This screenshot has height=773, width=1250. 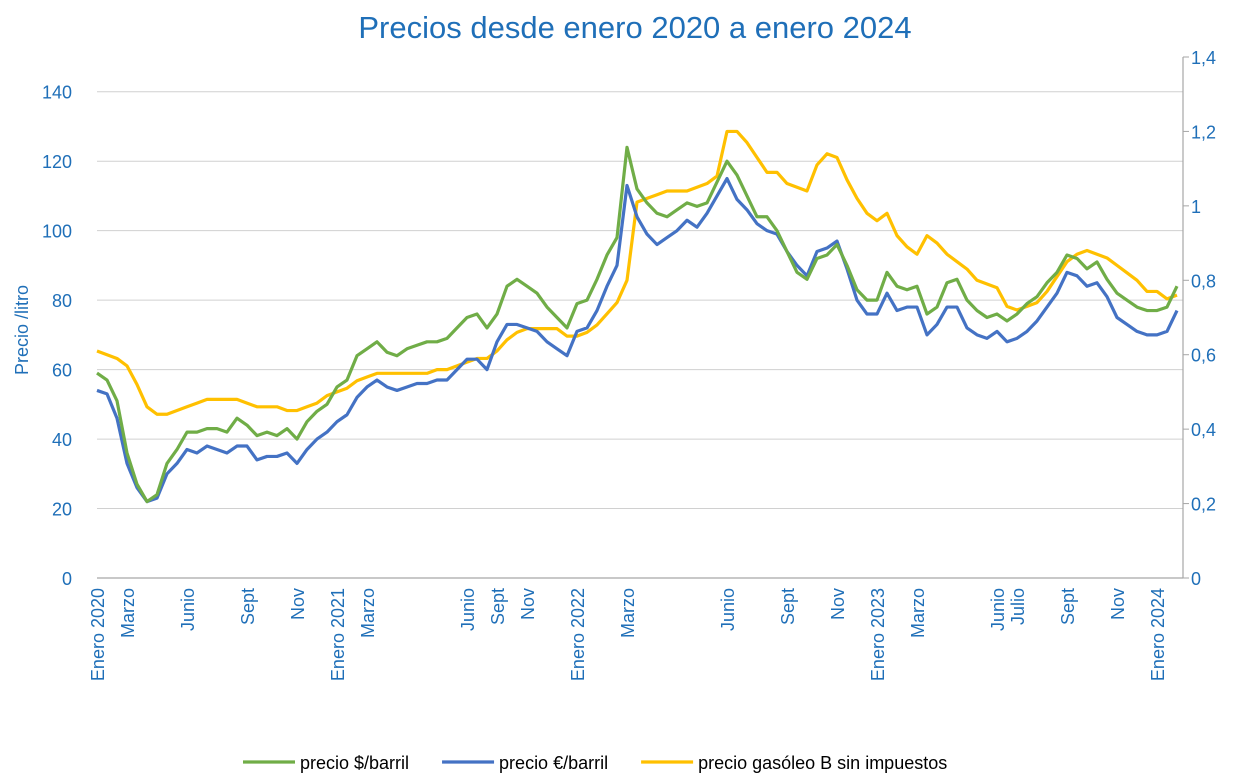 What do you see at coordinates (57, 93) in the screenshot?
I see `y-tick-label: 140` at bounding box center [57, 93].